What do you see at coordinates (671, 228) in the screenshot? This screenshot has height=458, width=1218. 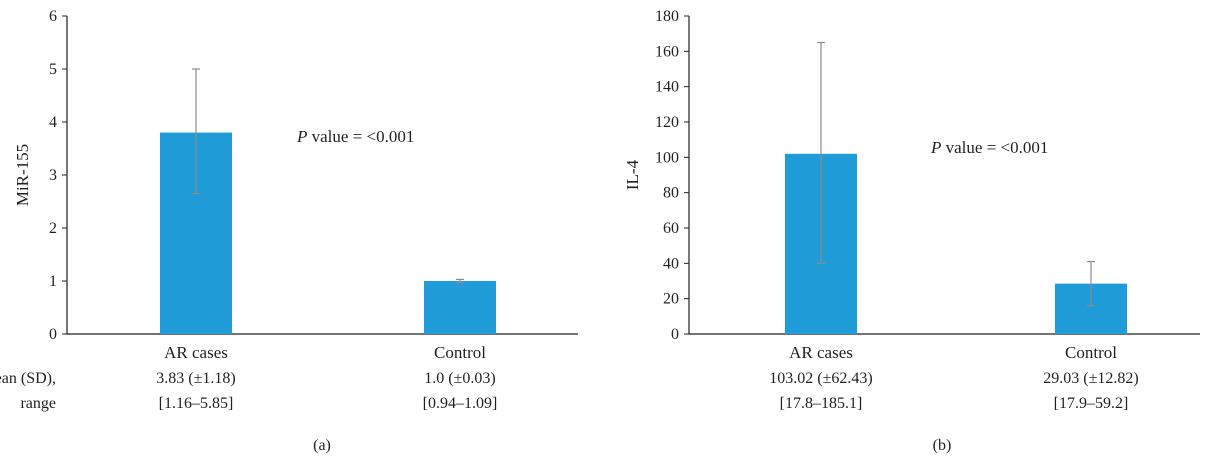 I see `y-tick-label: 60` at bounding box center [671, 228].